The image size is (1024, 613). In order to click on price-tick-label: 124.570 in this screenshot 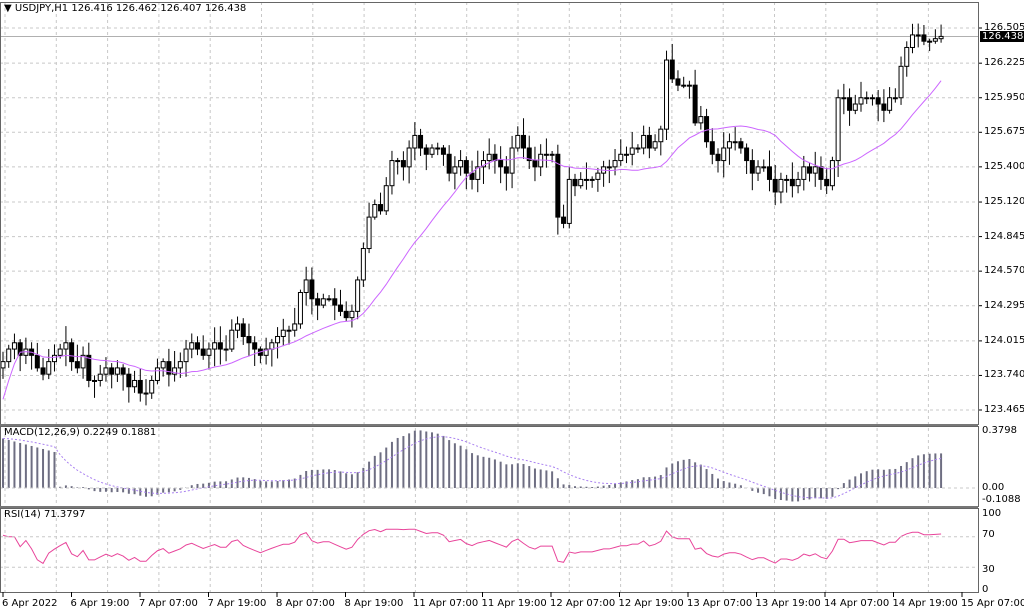, I will do `click(1004, 271)`.